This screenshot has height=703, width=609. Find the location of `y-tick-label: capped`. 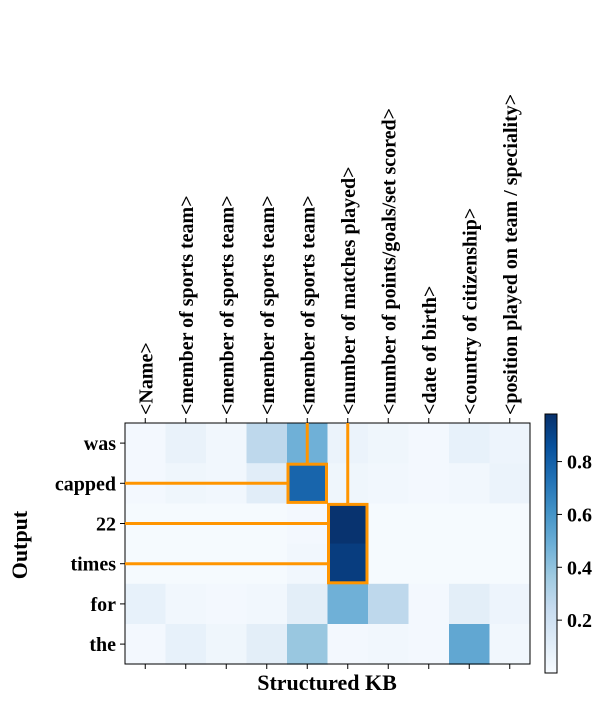

y-tick-label: capped is located at coordinates (85, 484).